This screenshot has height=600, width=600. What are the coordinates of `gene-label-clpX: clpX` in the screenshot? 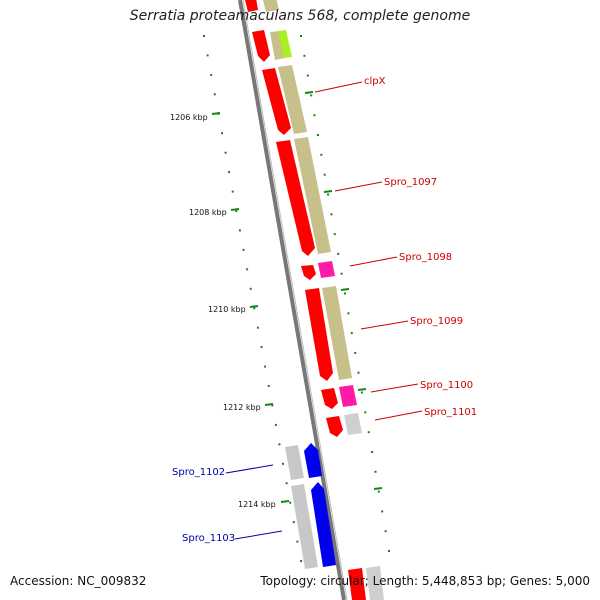 It's located at (375, 81).